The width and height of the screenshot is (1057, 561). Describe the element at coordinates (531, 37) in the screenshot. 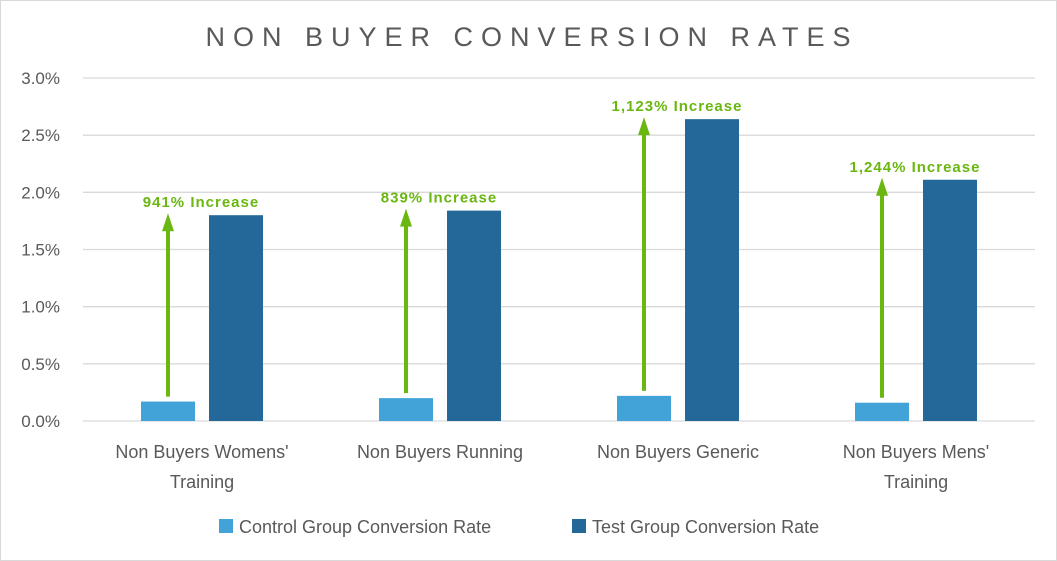

I see `chart-title: NON BUYER CONVERSION RATES` at that location.